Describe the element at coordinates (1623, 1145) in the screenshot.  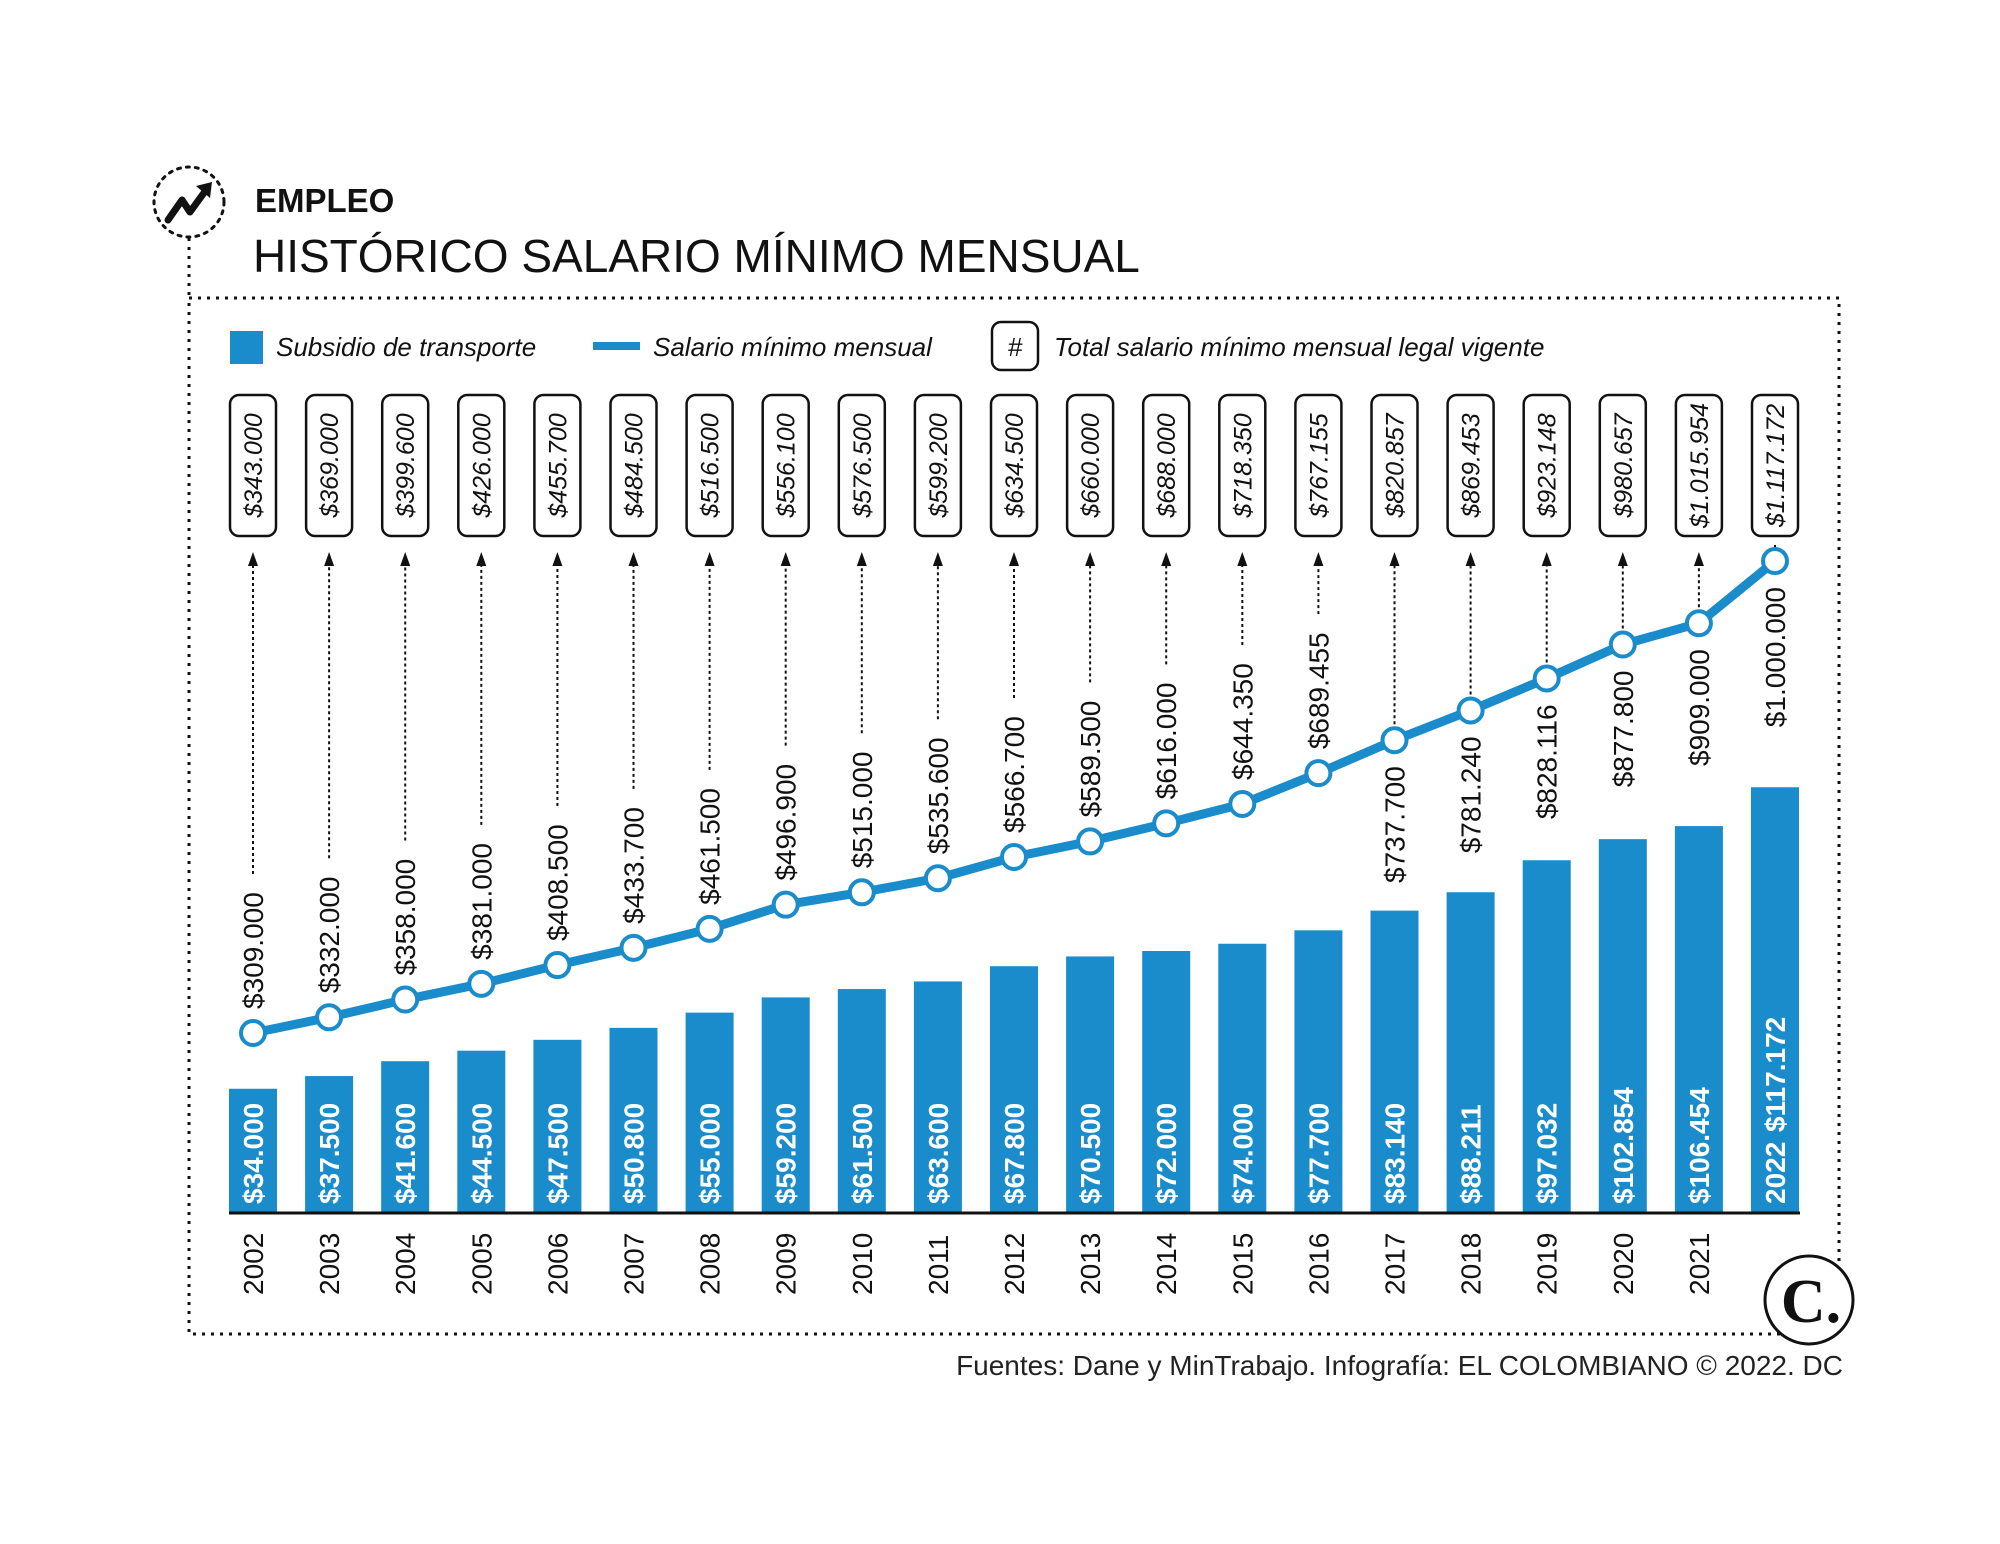
I see `bar-value-label: $102.854` at that location.